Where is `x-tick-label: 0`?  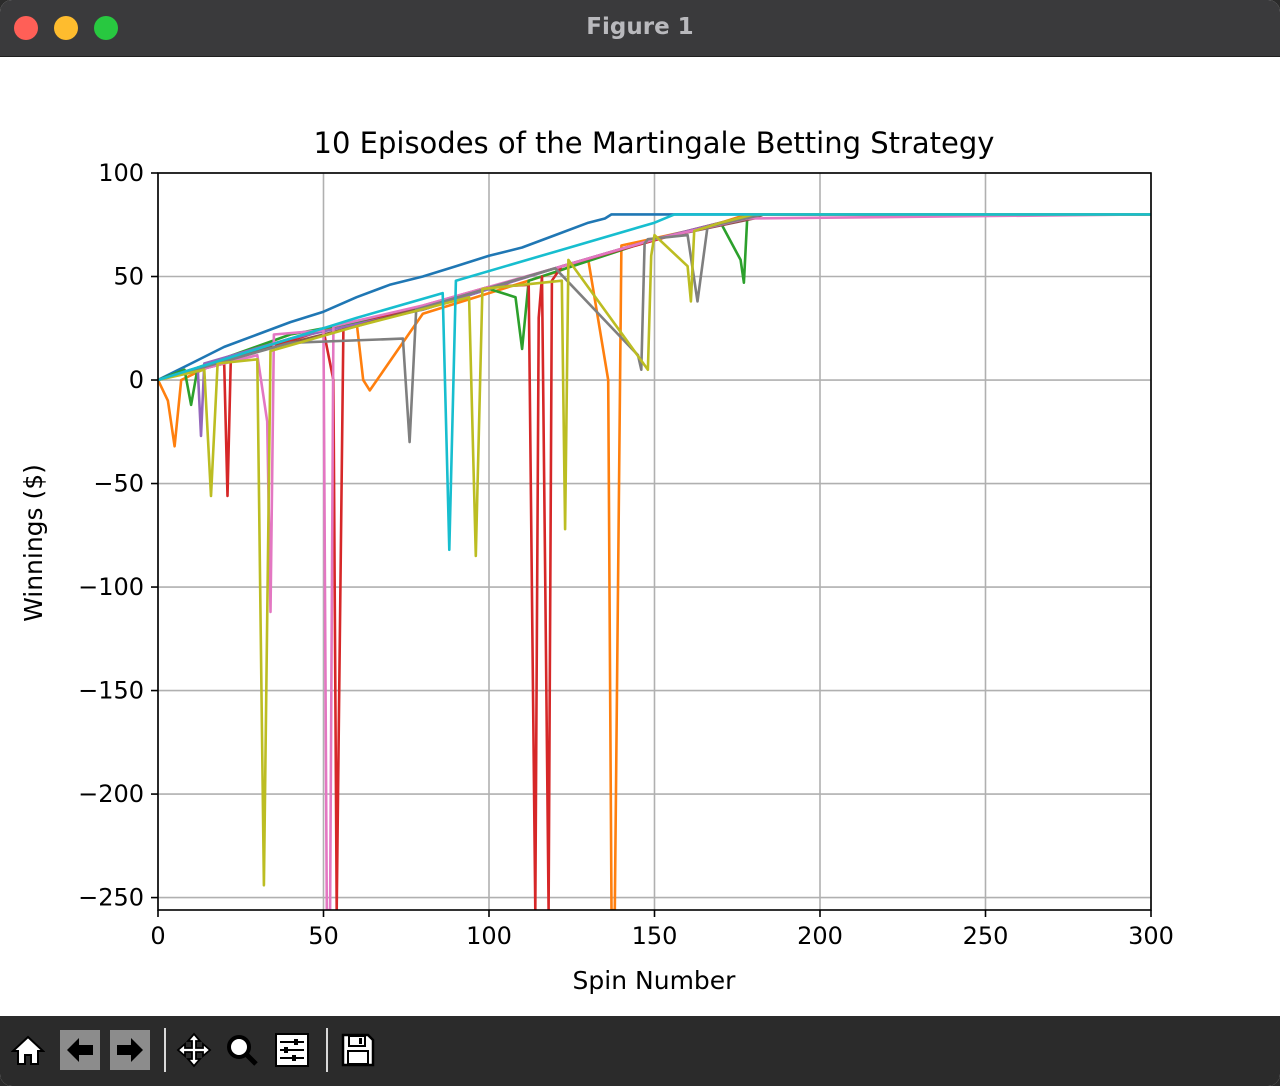 x-tick-label: 0 is located at coordinates (157, 936).